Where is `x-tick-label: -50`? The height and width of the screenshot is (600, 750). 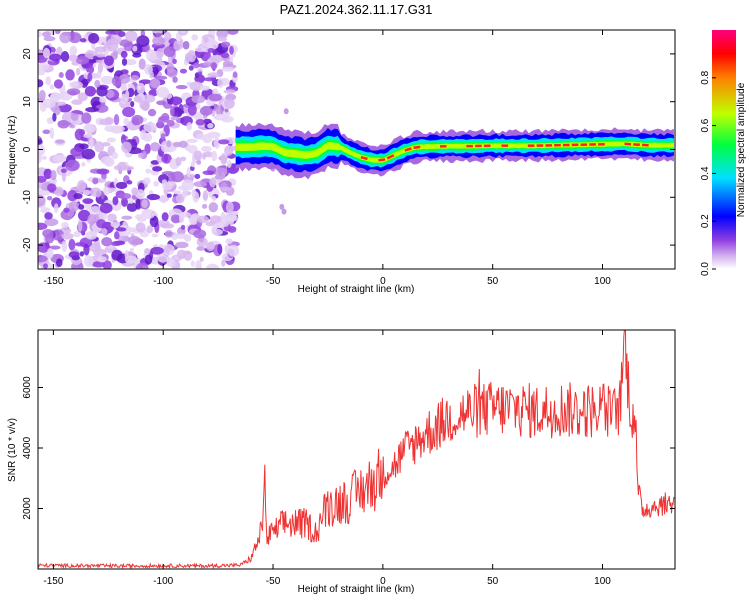 x-tick-label: -50 is located at coordinates (273, 281).